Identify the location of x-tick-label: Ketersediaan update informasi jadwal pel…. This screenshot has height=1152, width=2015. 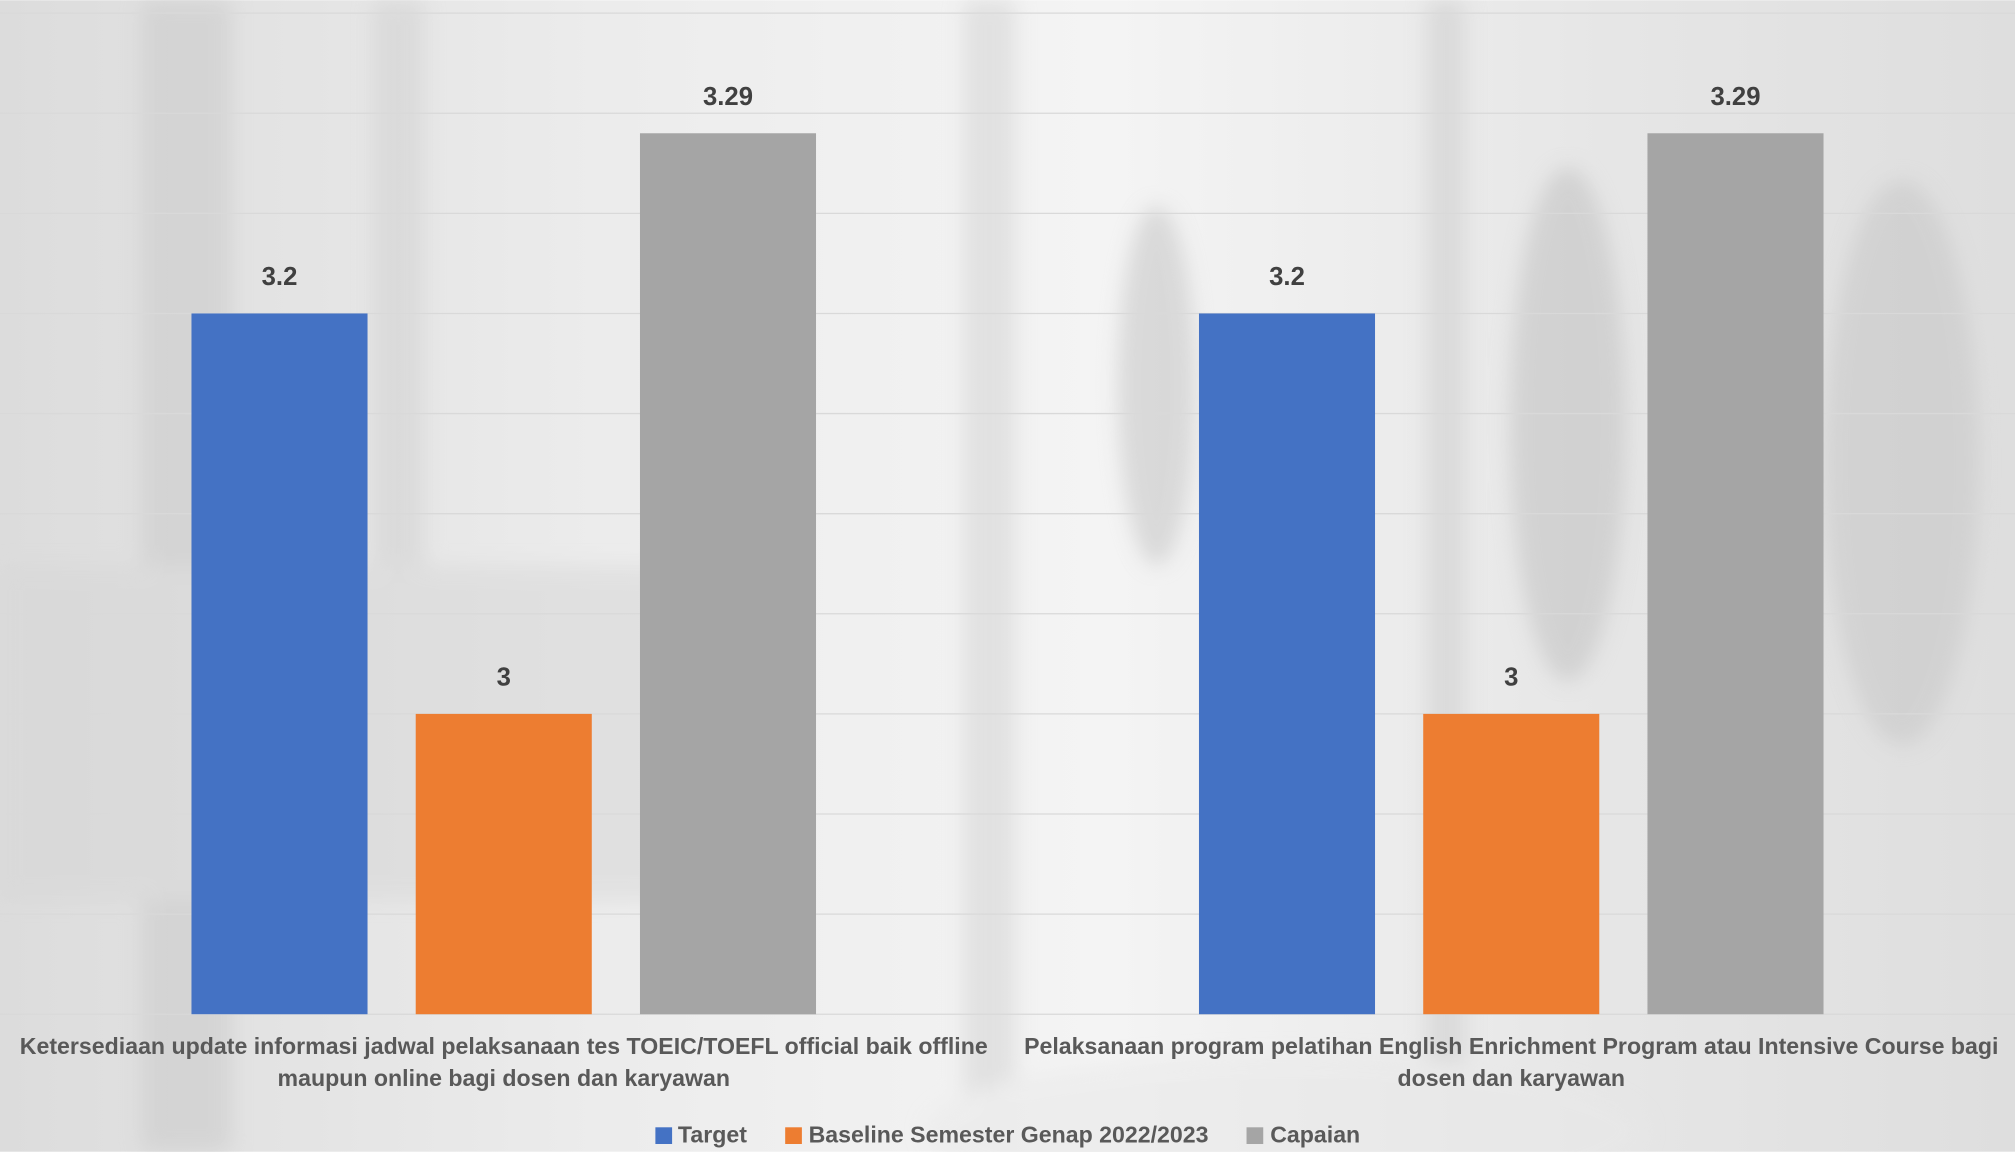
(503, 1062).